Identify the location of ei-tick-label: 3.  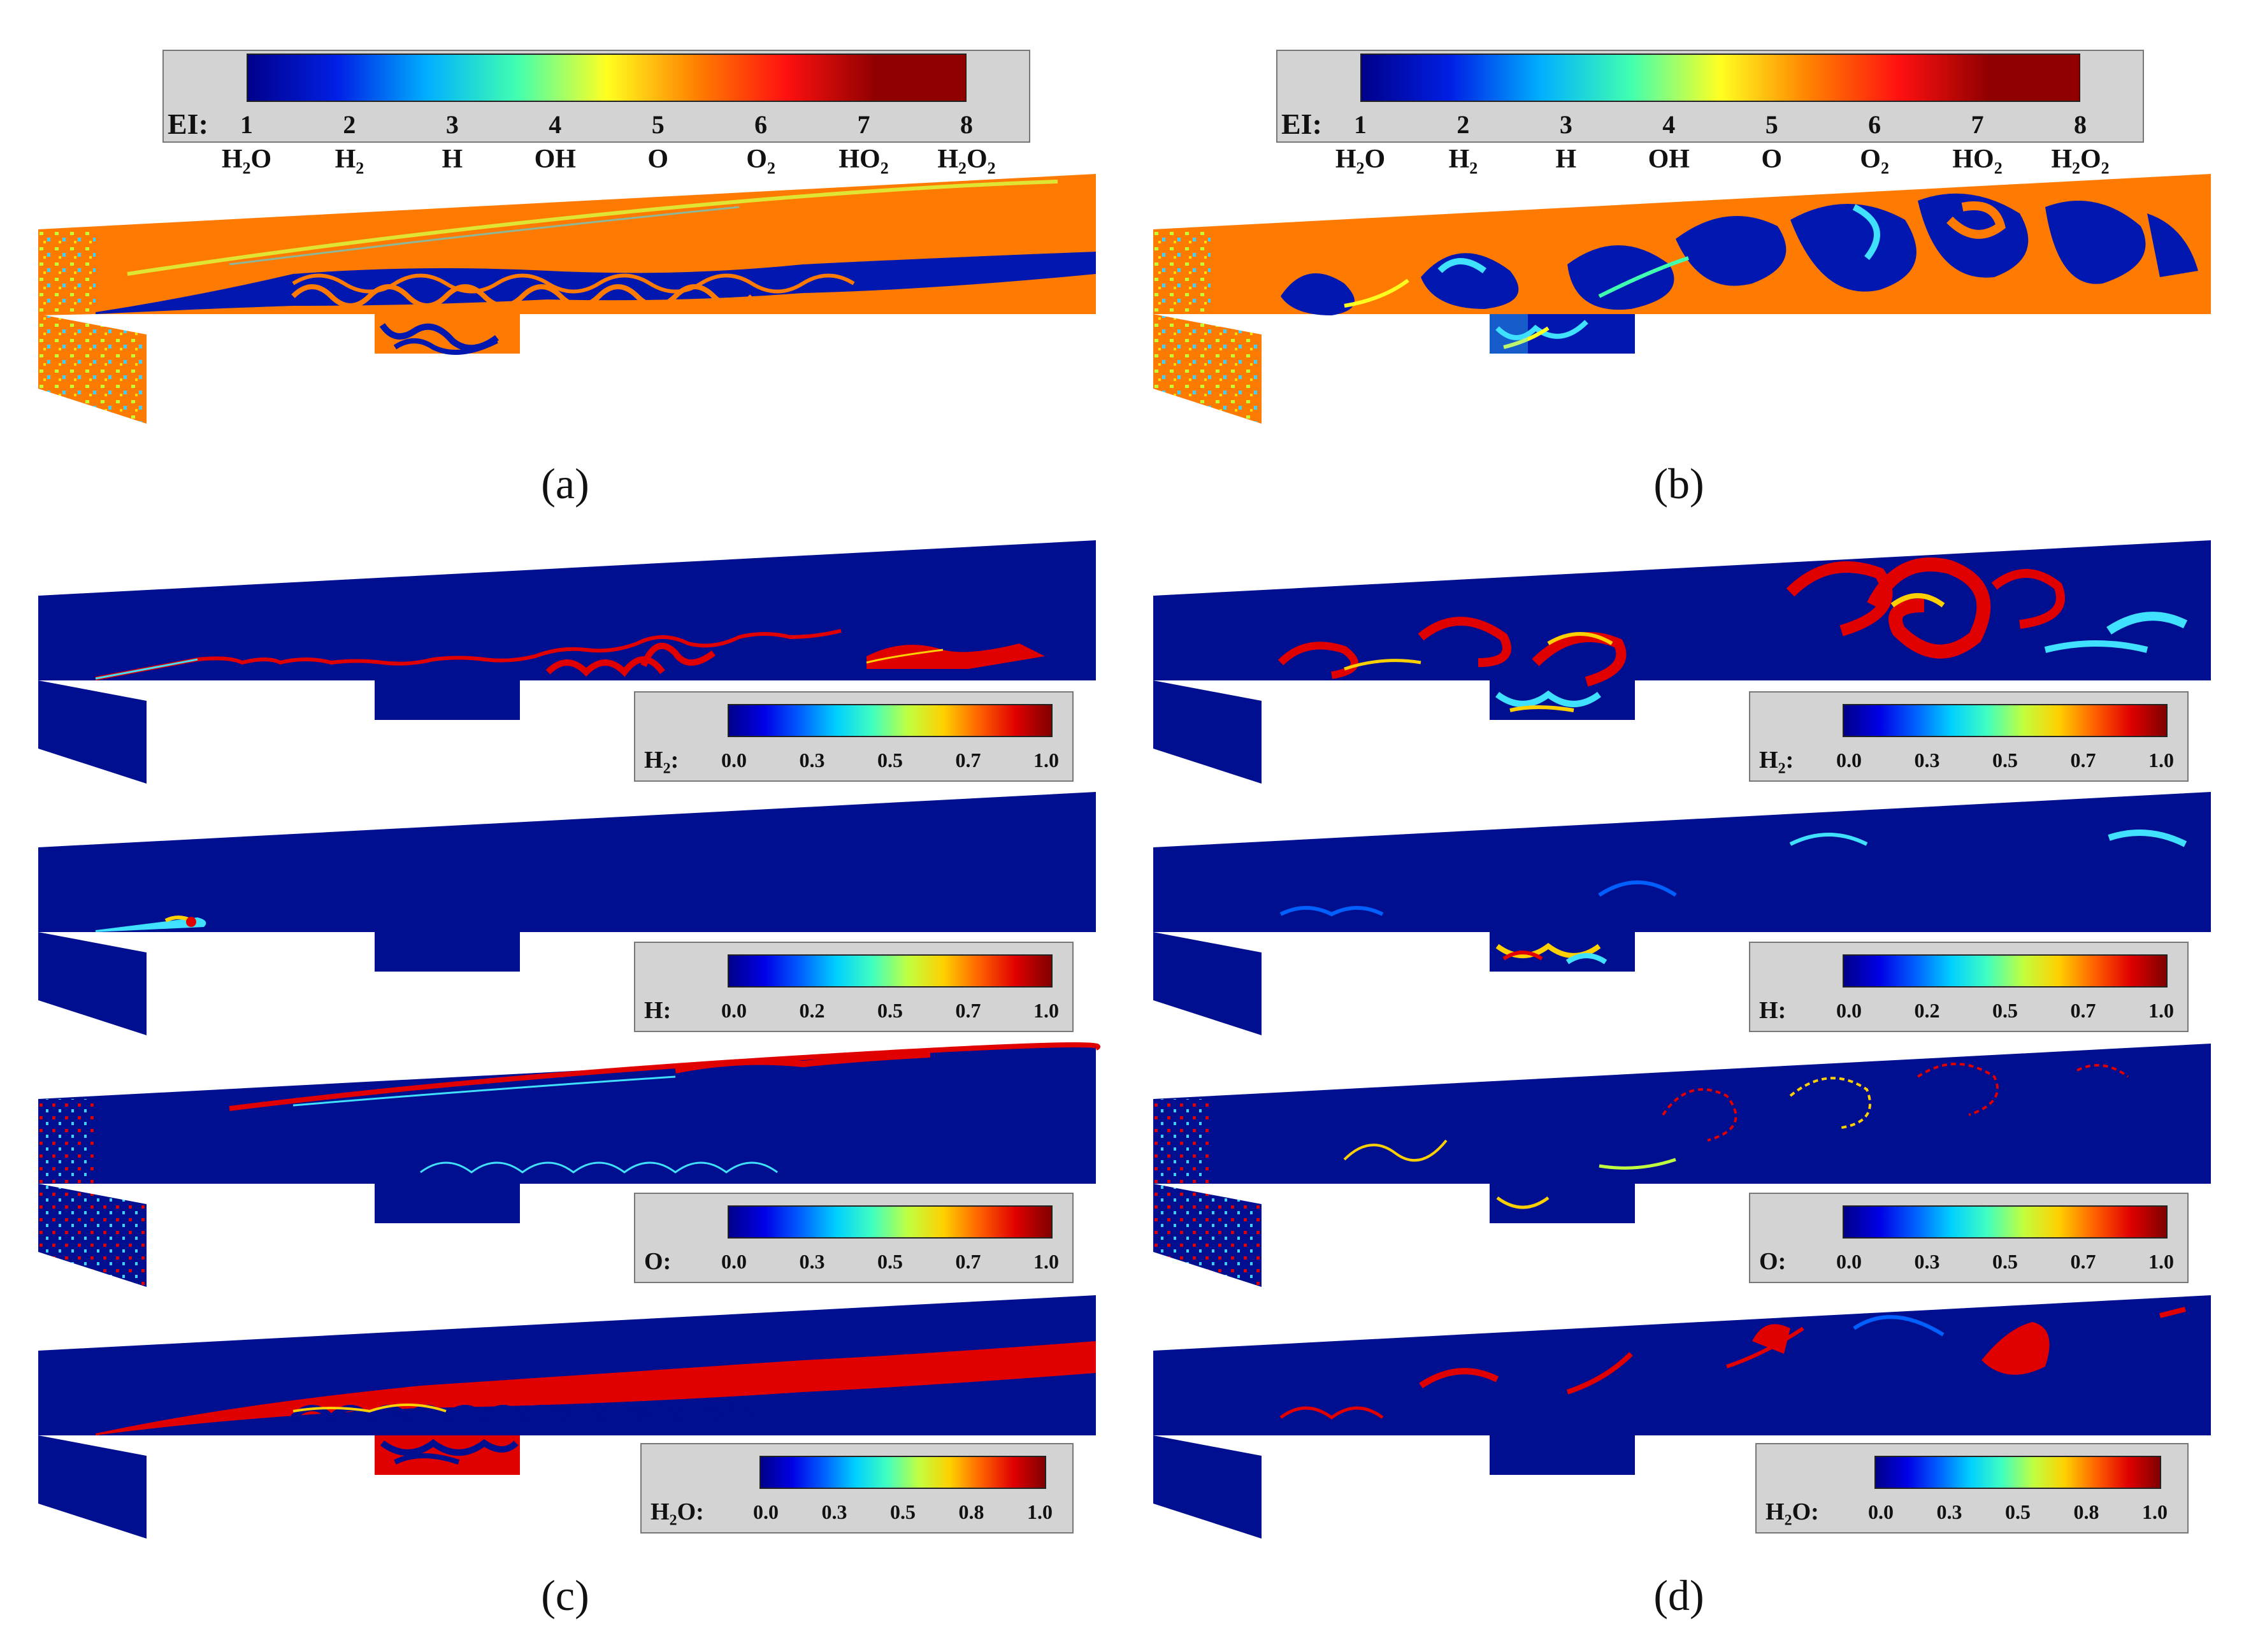
(1566, 124).